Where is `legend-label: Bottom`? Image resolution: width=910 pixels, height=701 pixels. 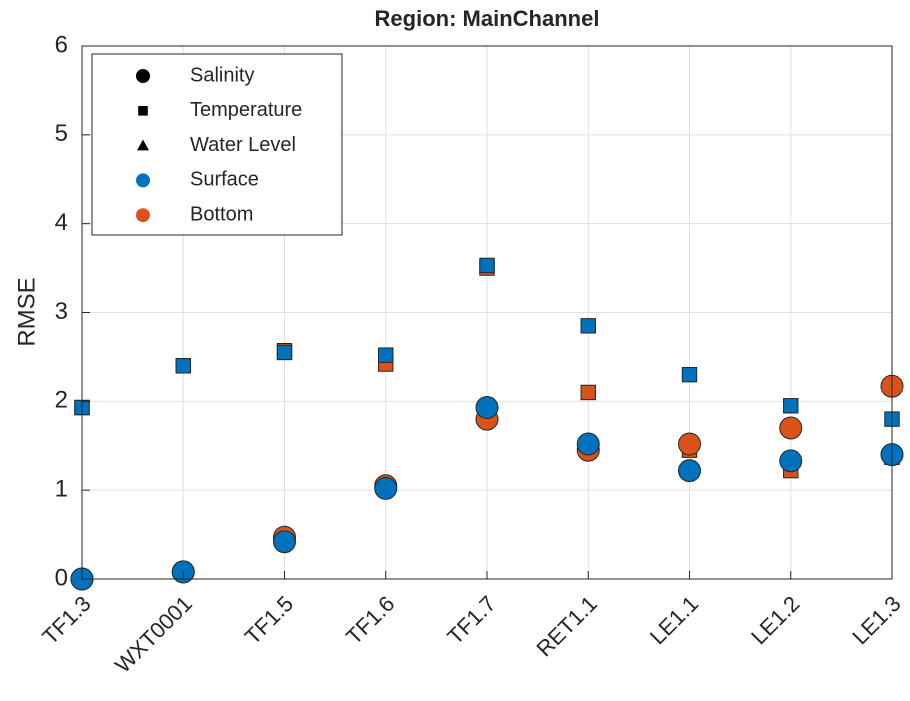
legend-label: Bottom is located at coordinates (221, 214).